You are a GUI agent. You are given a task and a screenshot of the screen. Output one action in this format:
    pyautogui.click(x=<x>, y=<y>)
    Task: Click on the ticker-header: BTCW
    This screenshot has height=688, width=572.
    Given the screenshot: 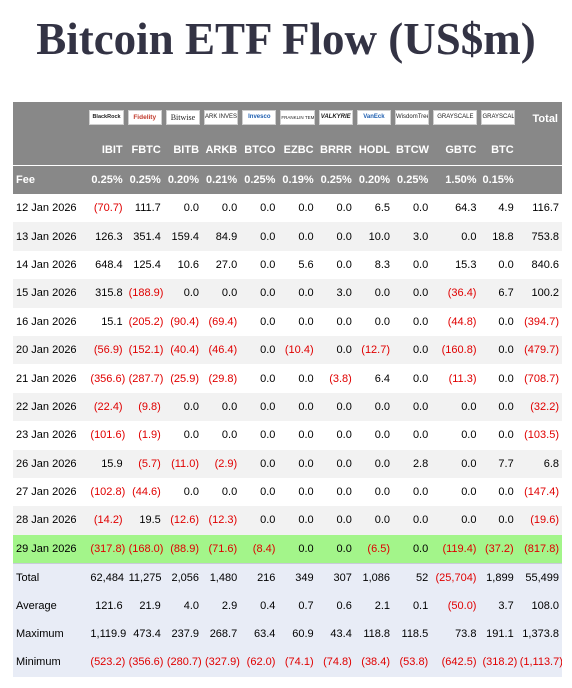 What is the action you would take?
    pyautogui.click(x=412, y=150)
    